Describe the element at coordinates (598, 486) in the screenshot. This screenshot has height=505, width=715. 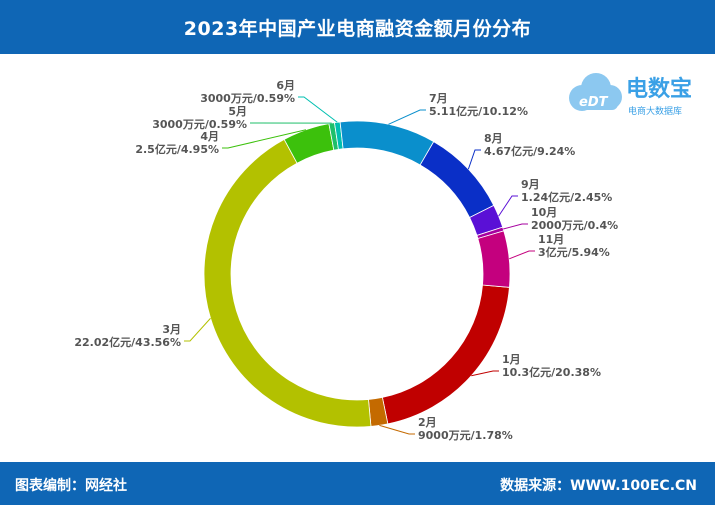
I see `footer-source: 数据来源：WWW.100EC.CN` at that location.